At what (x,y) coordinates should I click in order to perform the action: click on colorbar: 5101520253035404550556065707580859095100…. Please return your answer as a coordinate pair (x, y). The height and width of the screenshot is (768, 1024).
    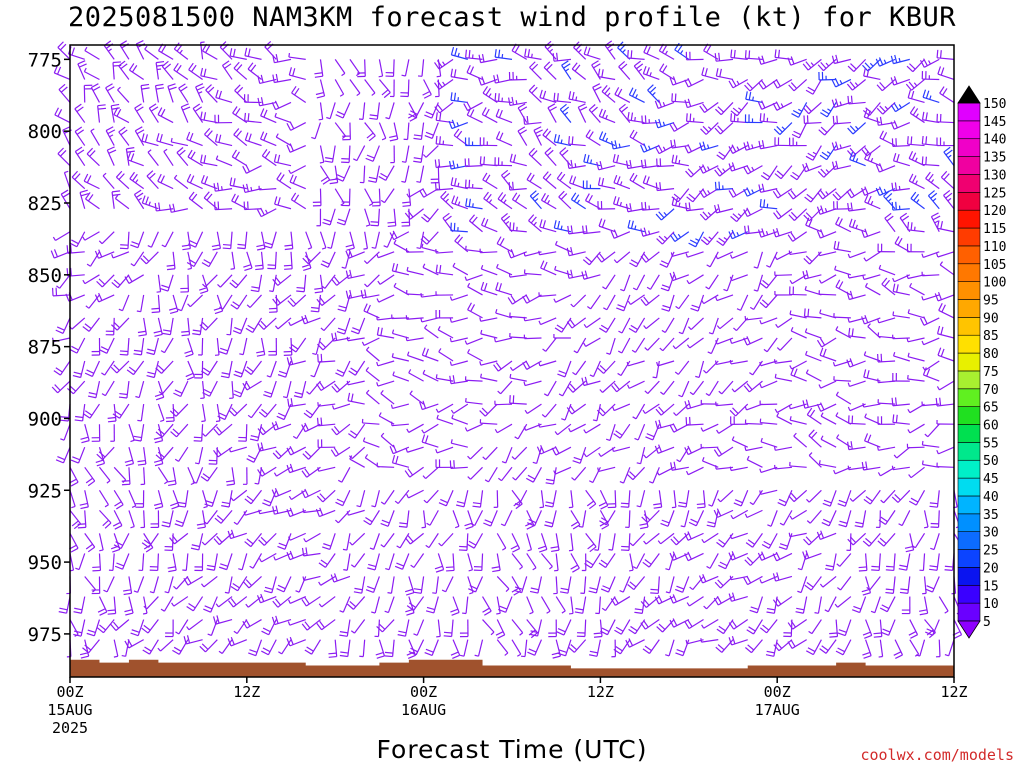
    Looking at the image, I should click on (981, 362).